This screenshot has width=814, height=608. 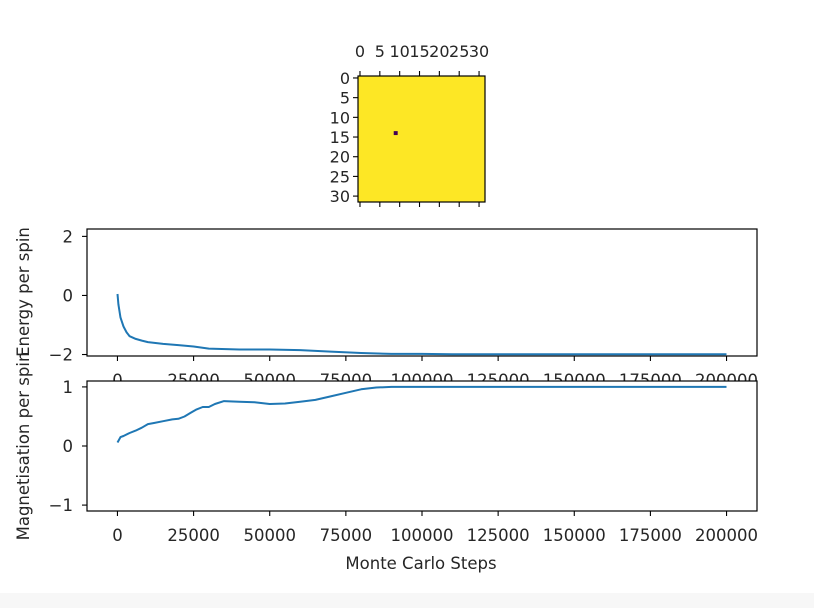 What do you see at coordinates (726, 535) in the screenshot?
I see `magnetisation-x-tick-label: 200000` at bounding box center [726, 535].